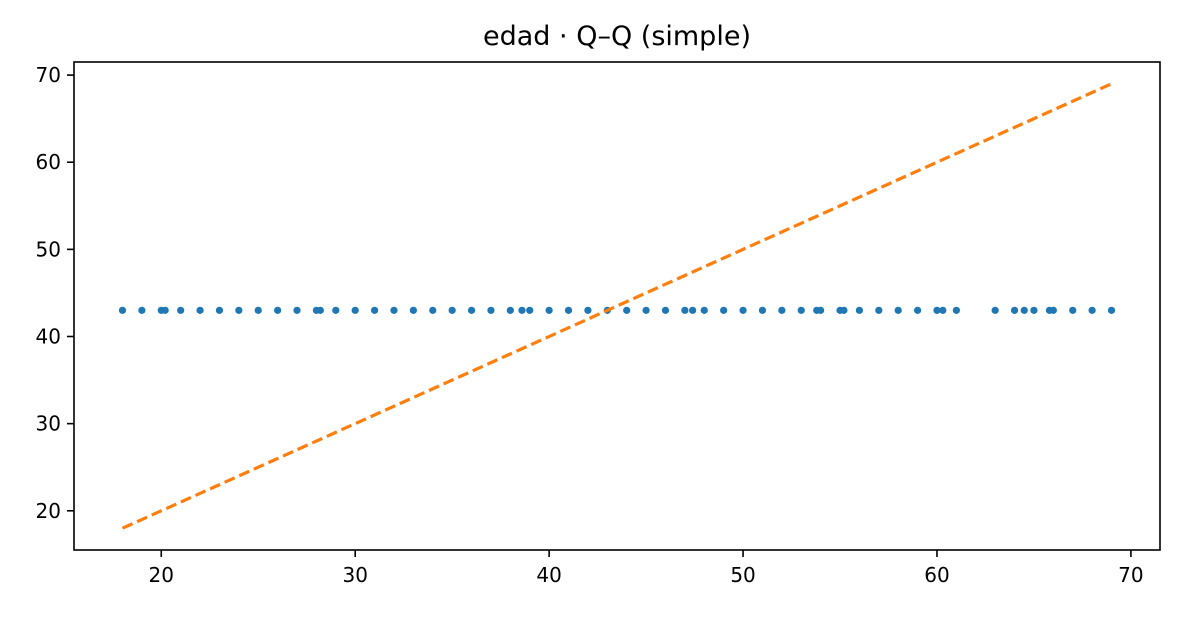 This screenshot has height=617, width=1180. Describe the element at coordinates (55, 293) in the screenshot. I see `y-axis: 20 30 40 50 60 70` at that location.